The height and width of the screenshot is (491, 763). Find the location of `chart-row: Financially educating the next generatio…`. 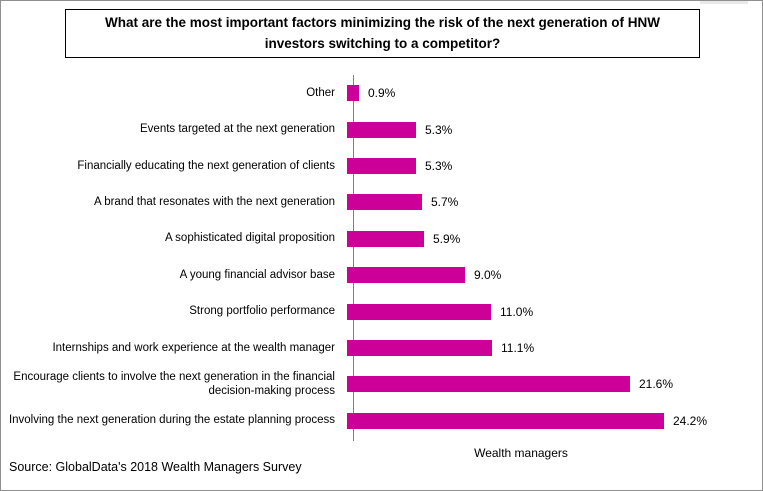

chart-row: Financially educating the next generatio… is located at coordinates (381, 166).